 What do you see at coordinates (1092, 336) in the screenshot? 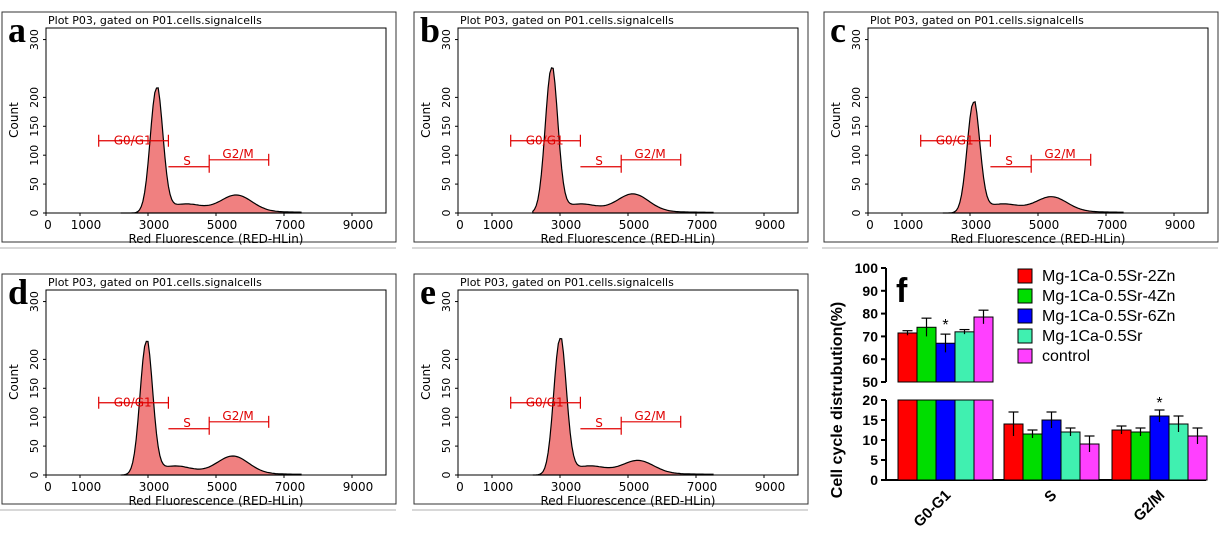
I see `legend-label: Mg-1Ca-0.5Sr` at bounding box center [1092, 336].